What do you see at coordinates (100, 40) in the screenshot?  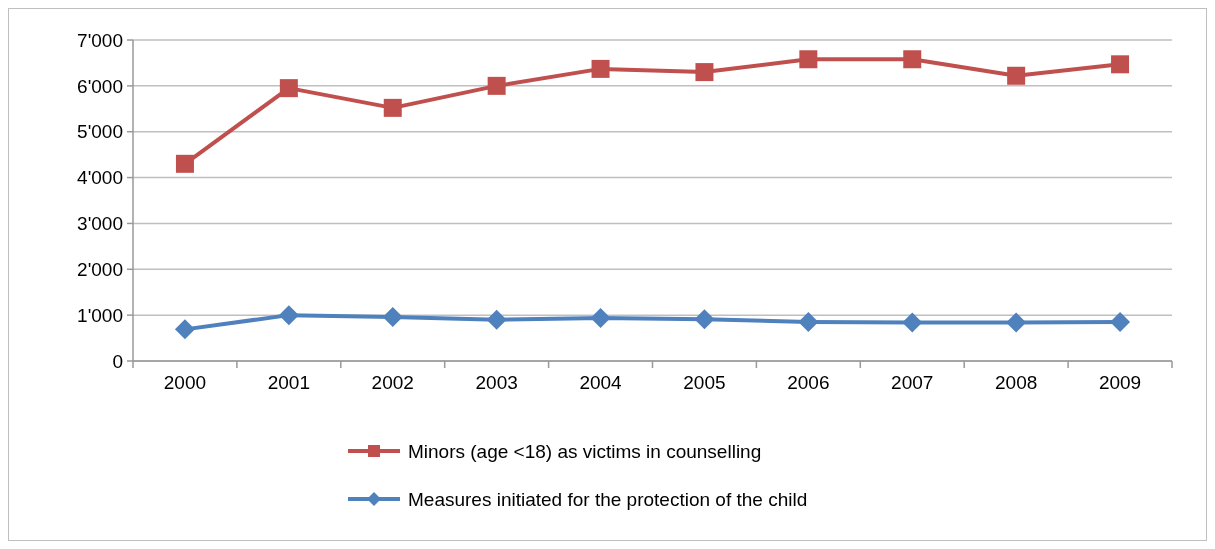 I see `y-tick-label: 7'000` at bounding box center [100, 40].